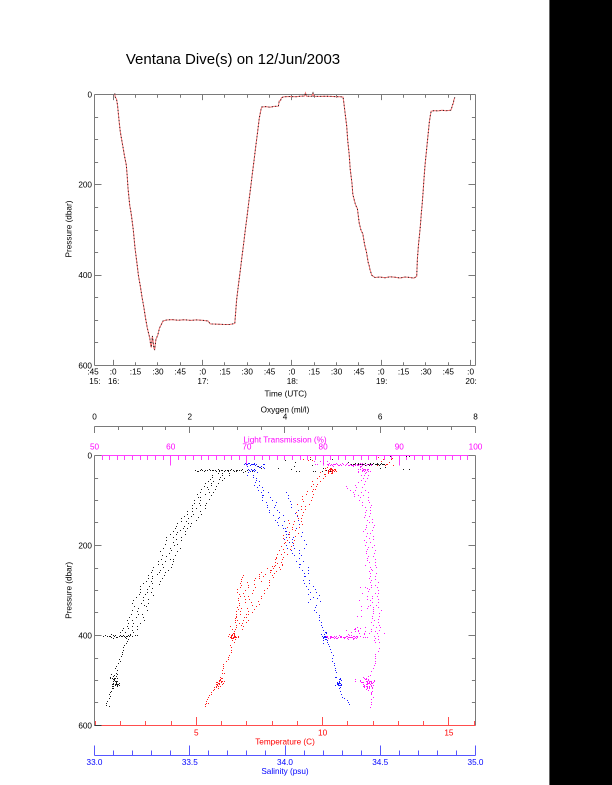 This screenshot has height=785, width=612. I want to click on svg-text: 35.0, so click(476, 762).